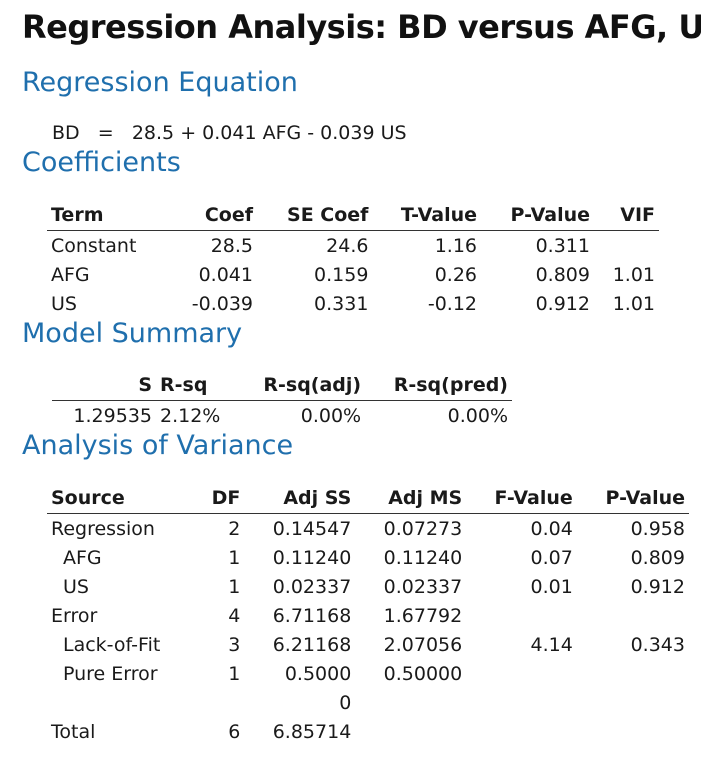 The width and height of the screenshot is (701, 761). I want to click on column-header: R-sq, so click(197, 385).